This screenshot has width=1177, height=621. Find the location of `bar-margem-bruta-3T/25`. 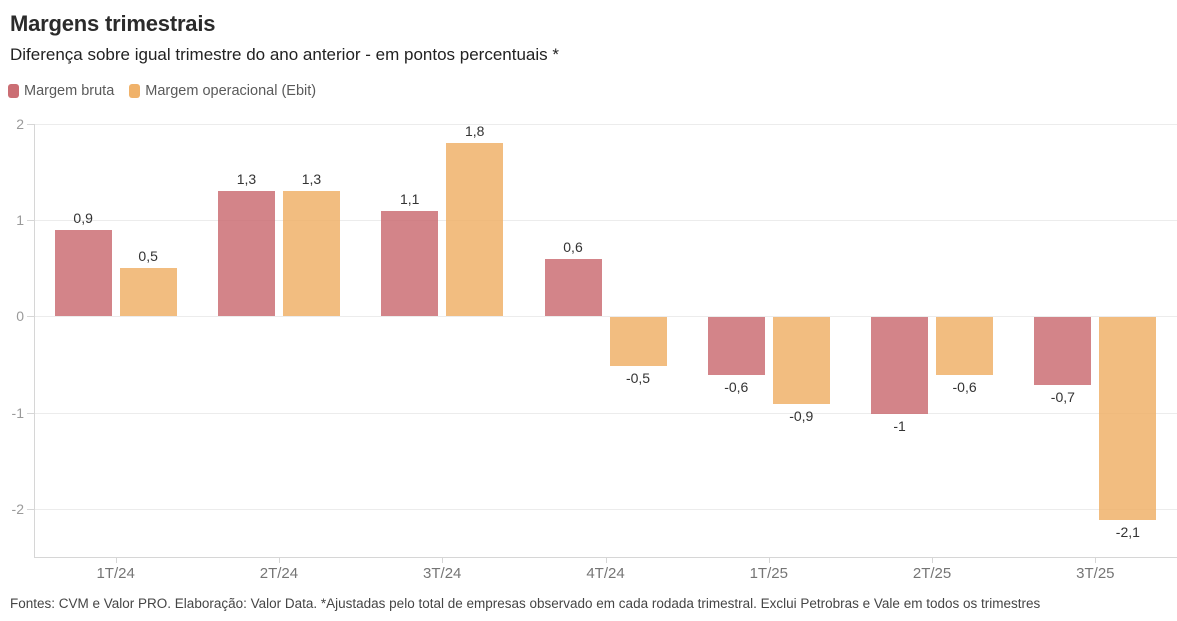

bar-margem-bruta-3T/25 is located at coordinates (1063, 351).